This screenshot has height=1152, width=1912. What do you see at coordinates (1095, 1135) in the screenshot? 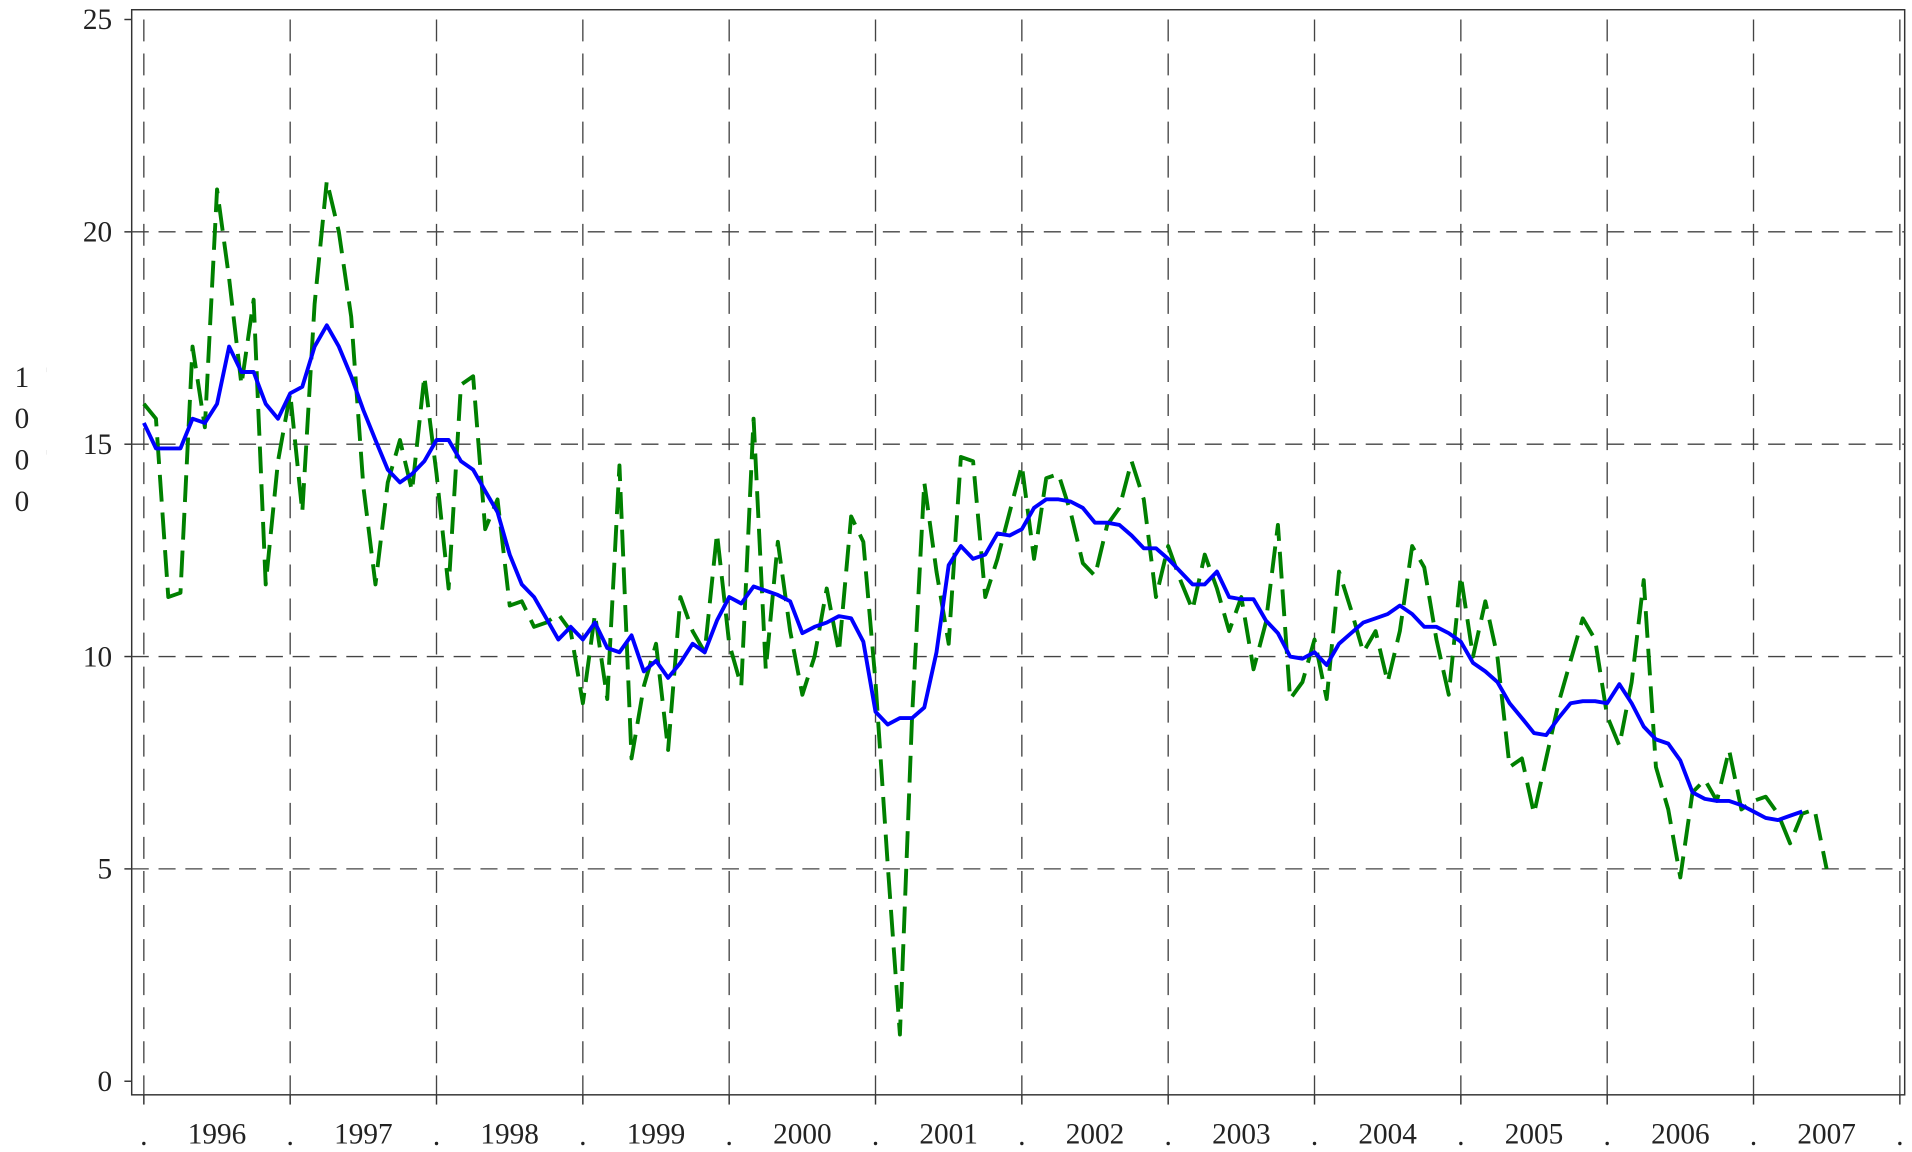
I see `x-tick-label: 2002` at bounding box center [1095, 1135].